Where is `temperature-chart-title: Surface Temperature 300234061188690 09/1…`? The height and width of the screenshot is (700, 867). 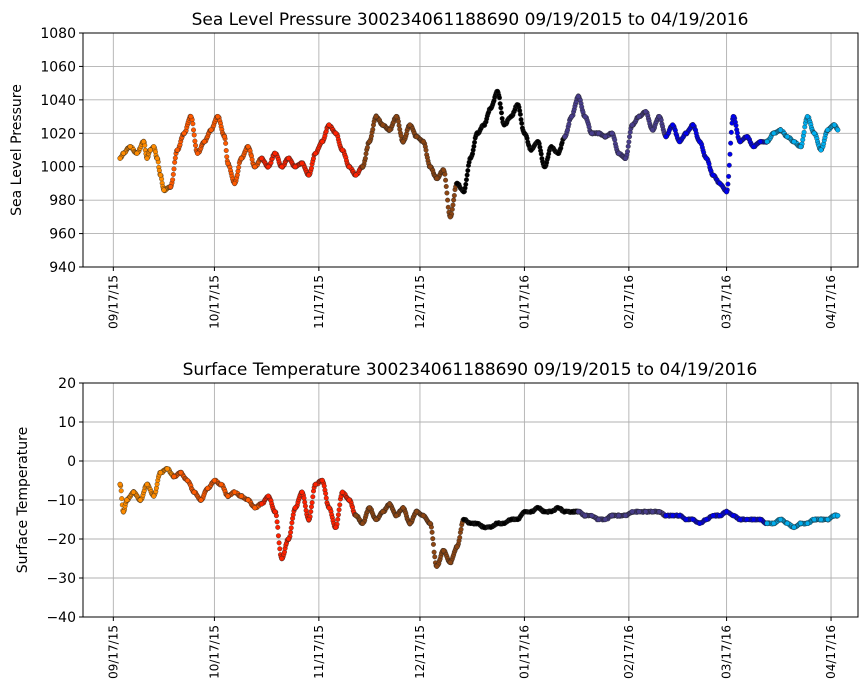
temperature-chart-title: Surface Temperature 300234061188690 09/1… is located at coordinates (470, 370).